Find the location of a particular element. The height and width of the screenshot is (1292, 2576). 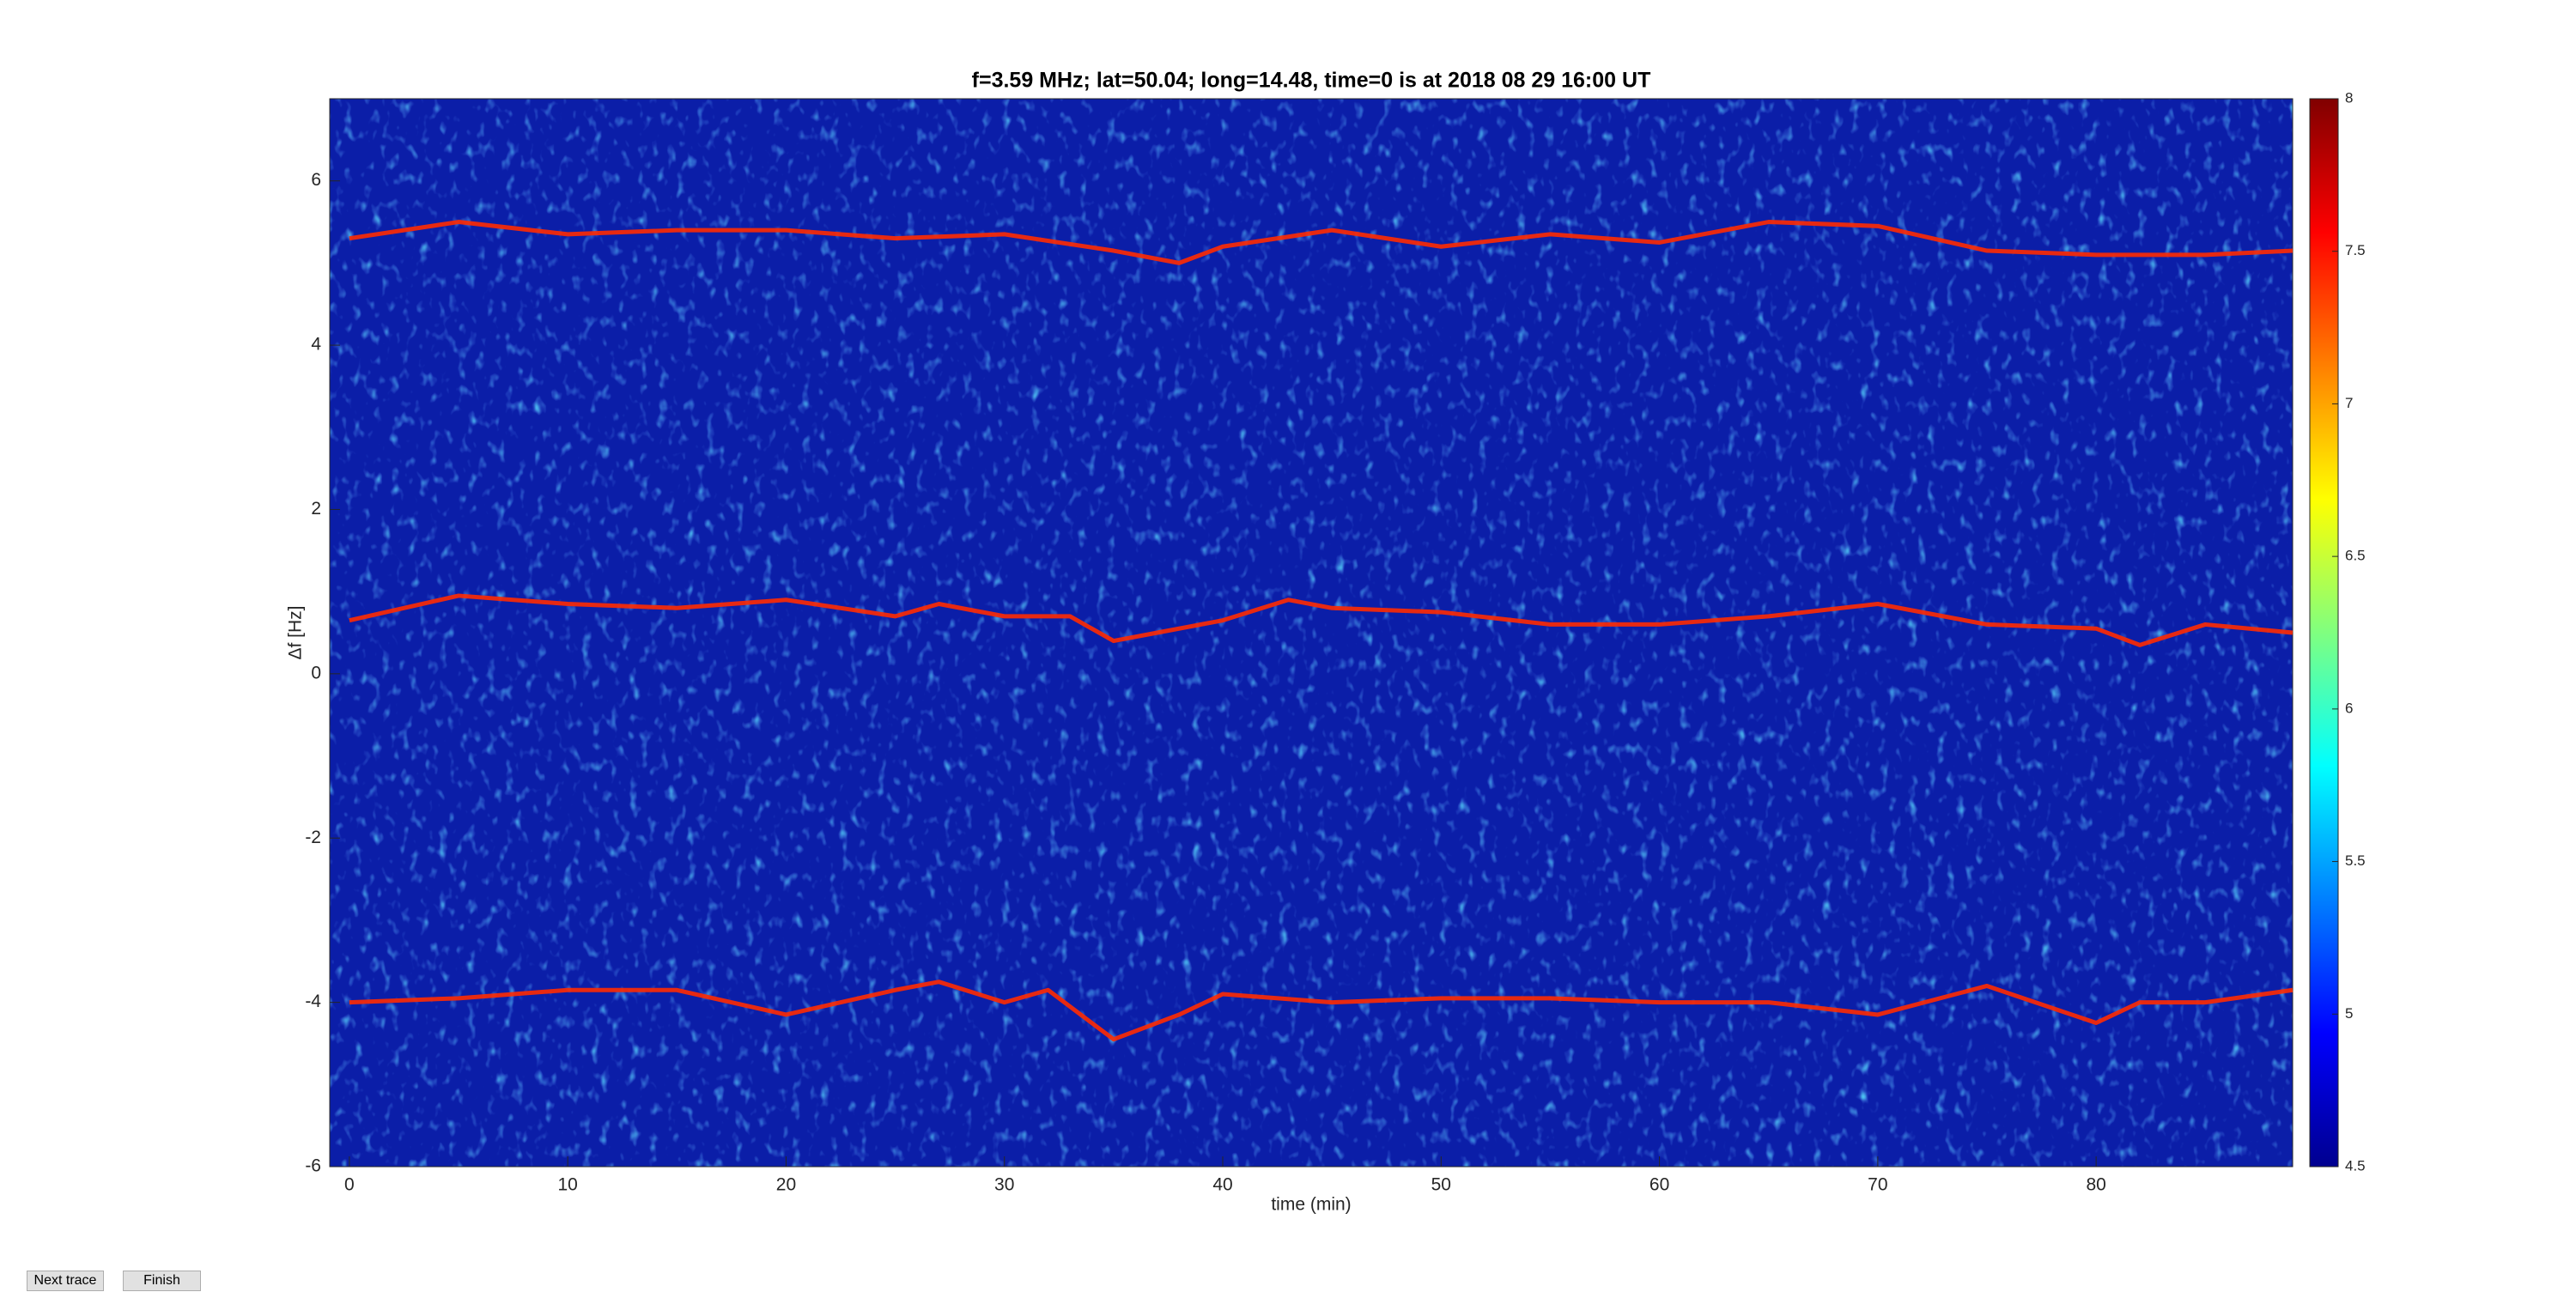

y-tick-label: -6 is located at coordinates (313, 1166).